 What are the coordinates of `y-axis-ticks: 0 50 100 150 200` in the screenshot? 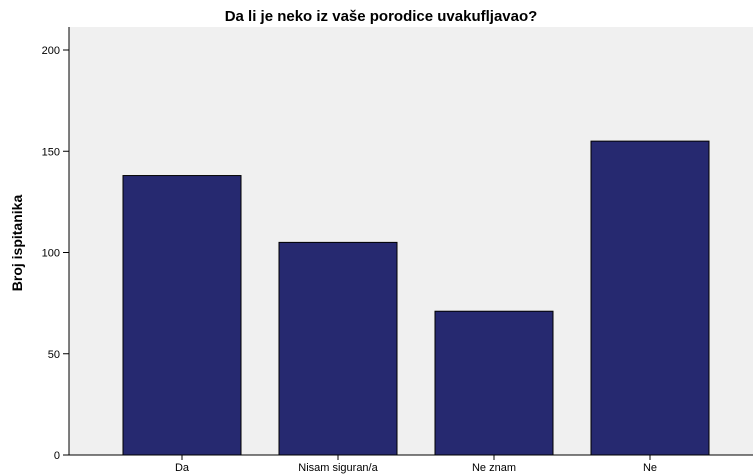 It's located at (55, 253).